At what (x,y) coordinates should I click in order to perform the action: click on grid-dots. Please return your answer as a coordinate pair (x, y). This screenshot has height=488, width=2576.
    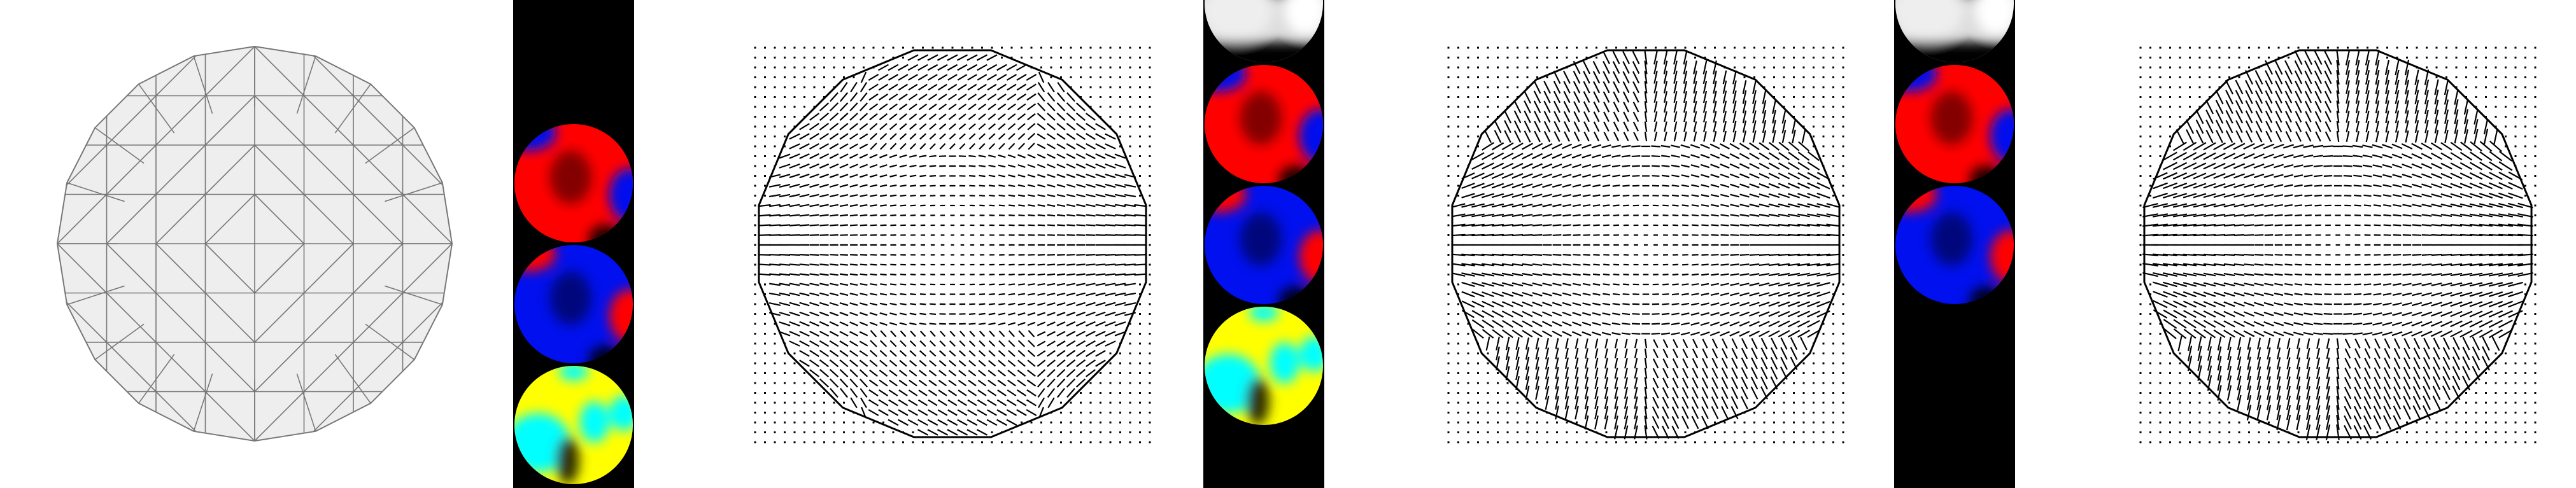
    Looking at the image, I should click on (952, 244).